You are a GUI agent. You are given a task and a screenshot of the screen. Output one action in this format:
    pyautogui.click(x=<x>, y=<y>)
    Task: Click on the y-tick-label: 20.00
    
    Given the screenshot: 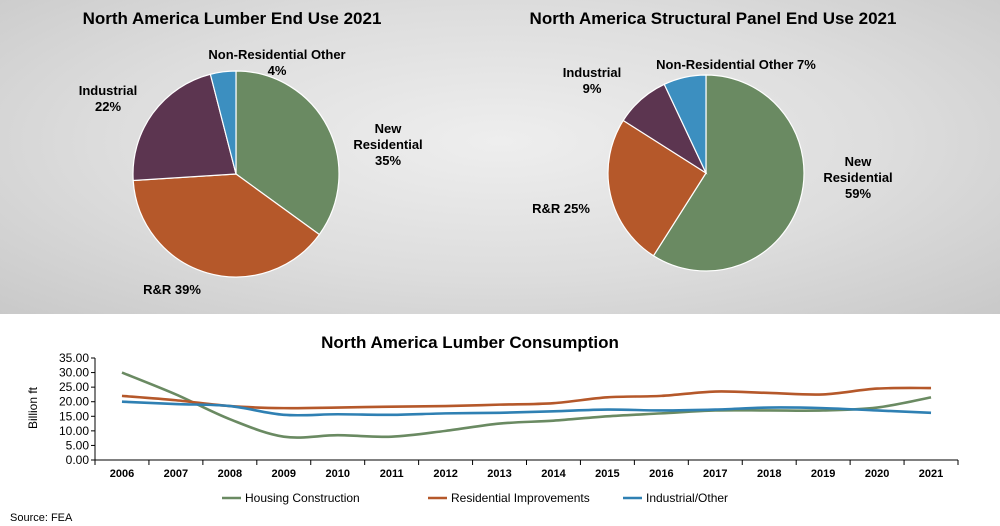 What is the action you would take?
    pyautogui.click(x=74, y=402)
    